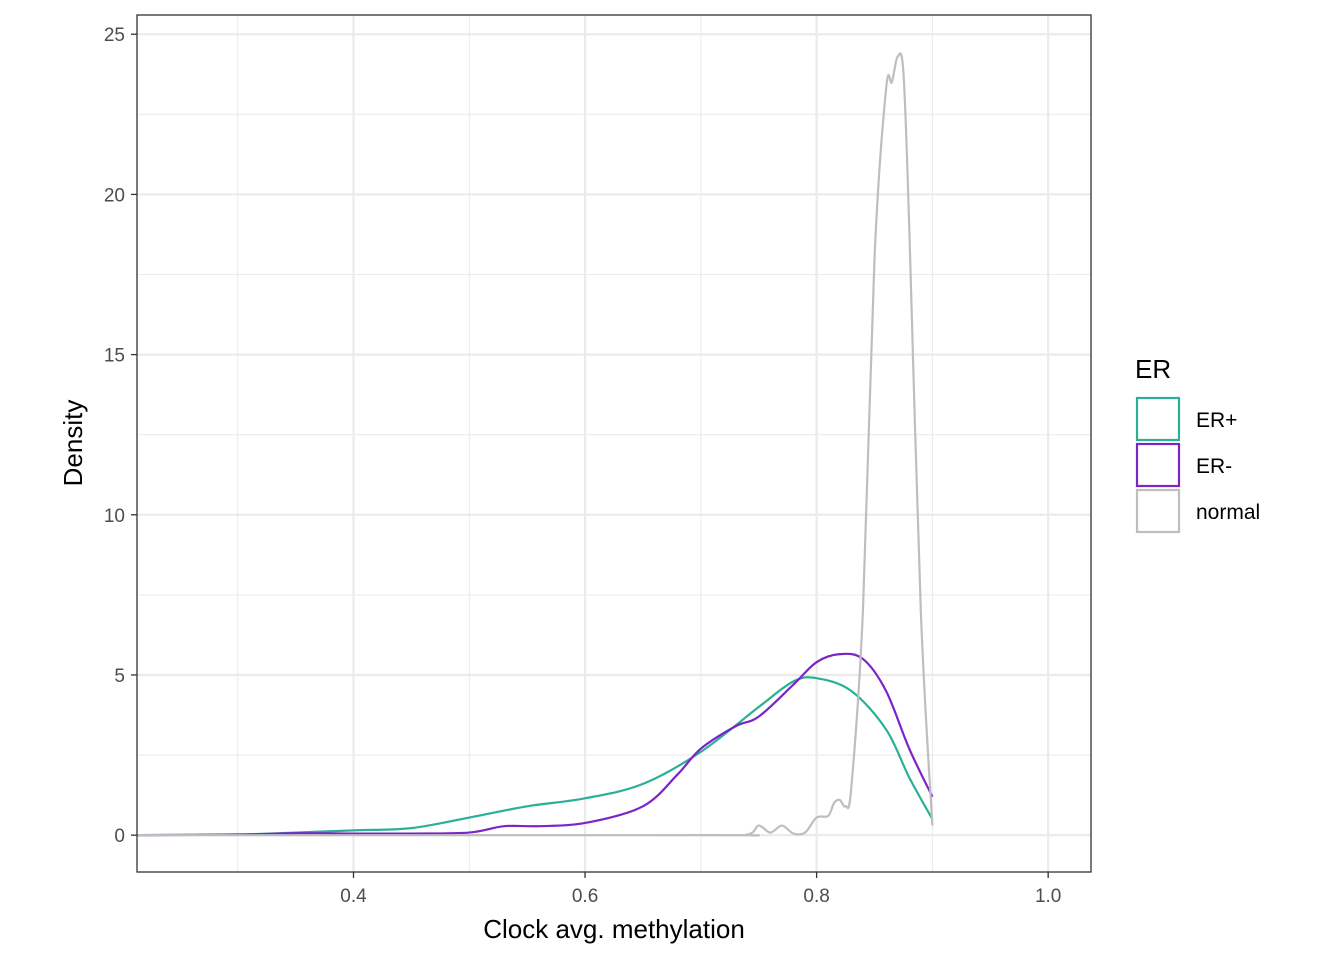 This screenshot has width=1344, height=960. I want to click on y-axis-title: Density, so click(73, 443).